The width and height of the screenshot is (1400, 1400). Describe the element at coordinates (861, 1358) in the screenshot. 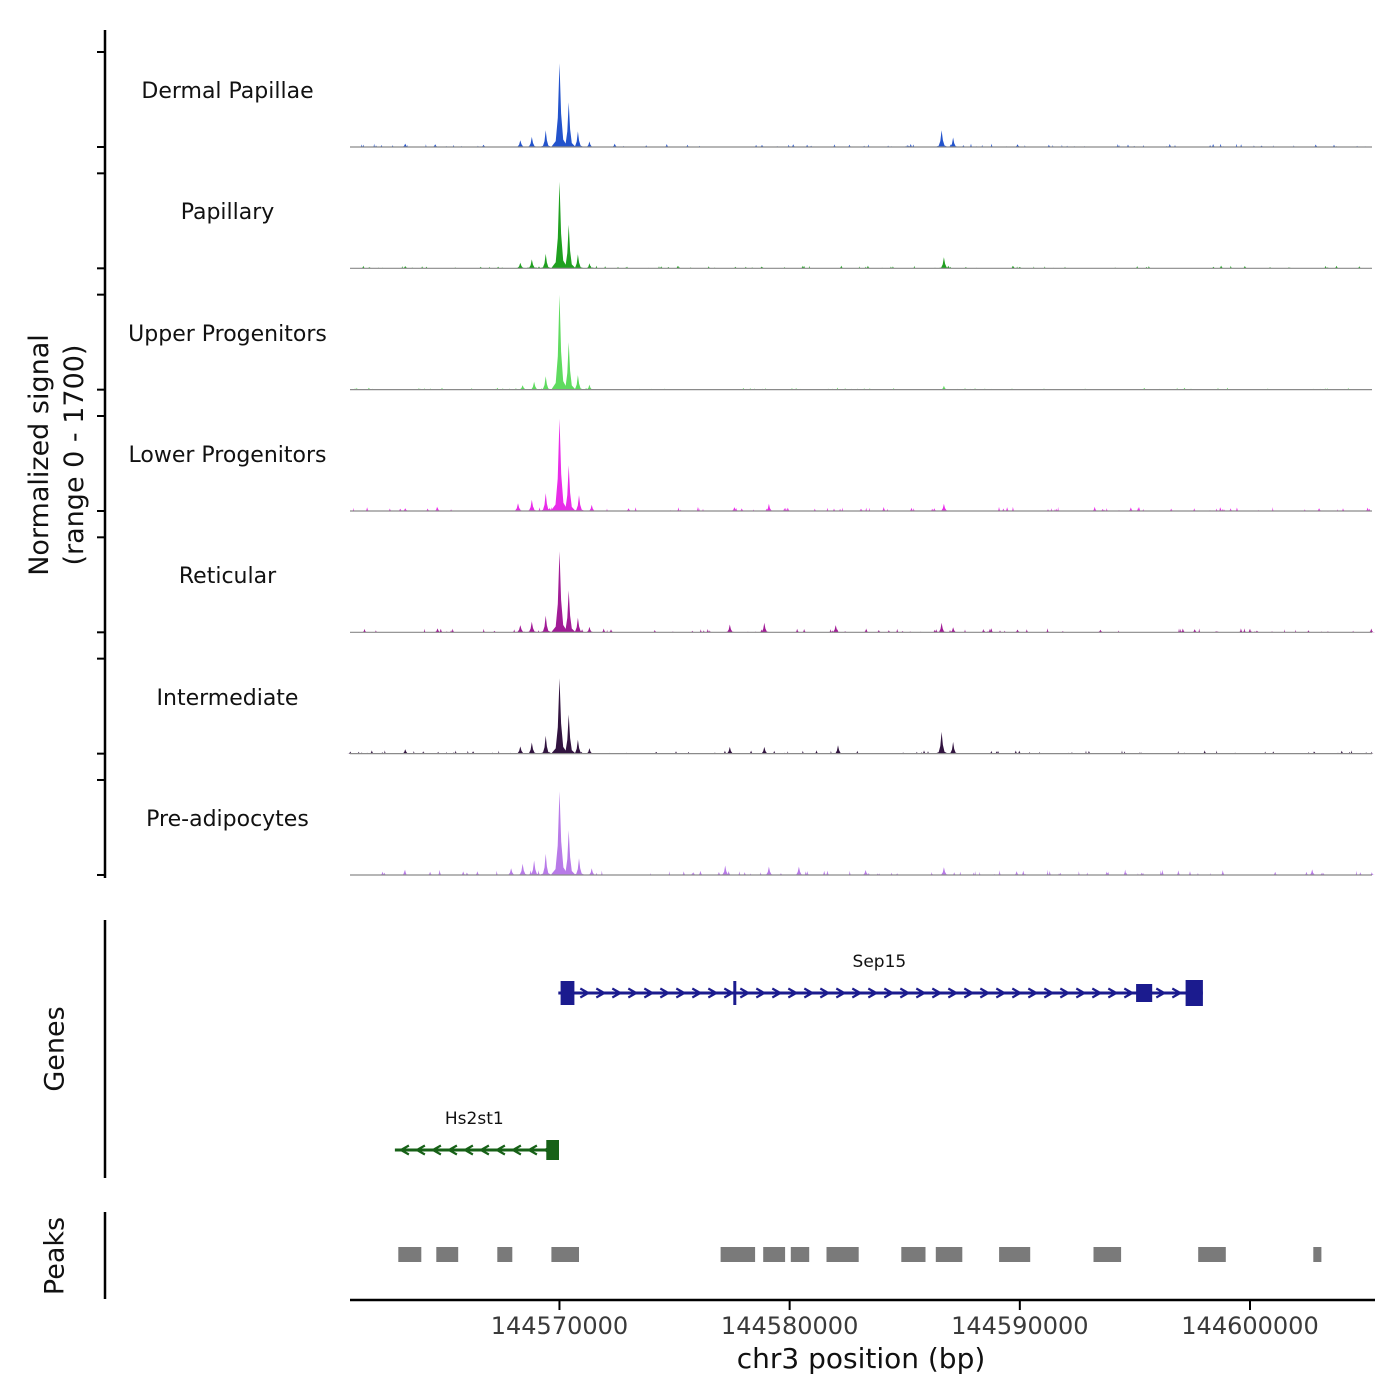

I see `x-axis-title: chr3 position (bp)` at that location.